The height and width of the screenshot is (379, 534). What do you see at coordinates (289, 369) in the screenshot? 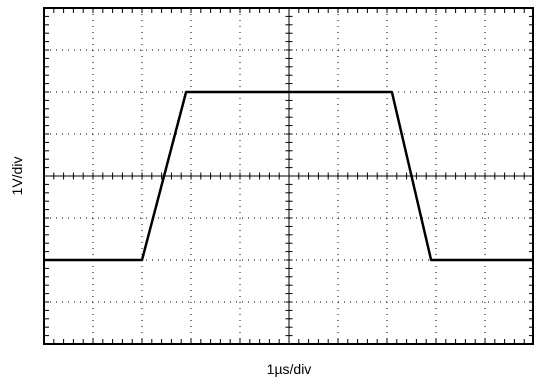
I see `x-axis-label: 1µs/div` at bounding box center [289, 369].